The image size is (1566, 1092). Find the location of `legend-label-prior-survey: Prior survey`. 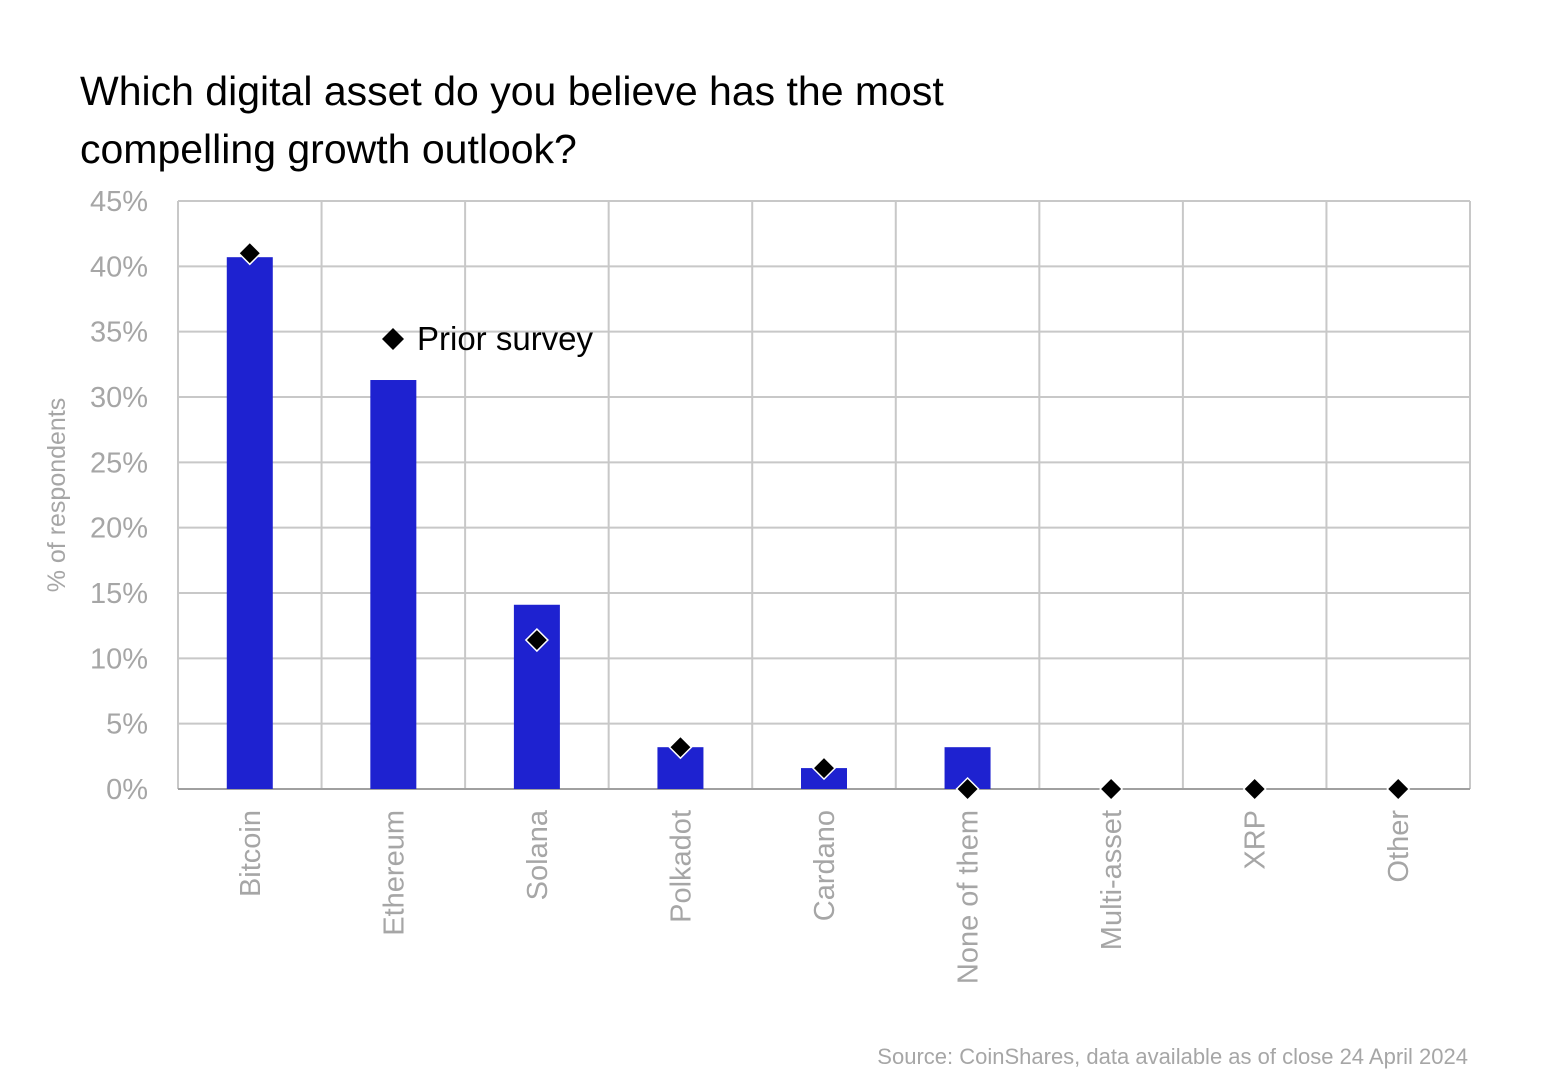

legend-label-prior-survey: Prior survey is located at coordinates (505, 338).